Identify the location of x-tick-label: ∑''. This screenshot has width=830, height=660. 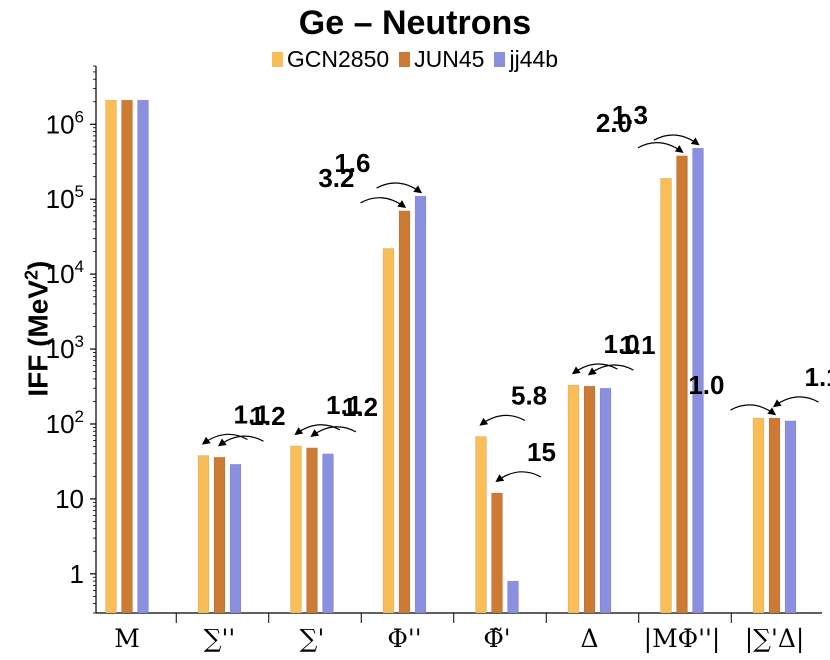
(220, 638).